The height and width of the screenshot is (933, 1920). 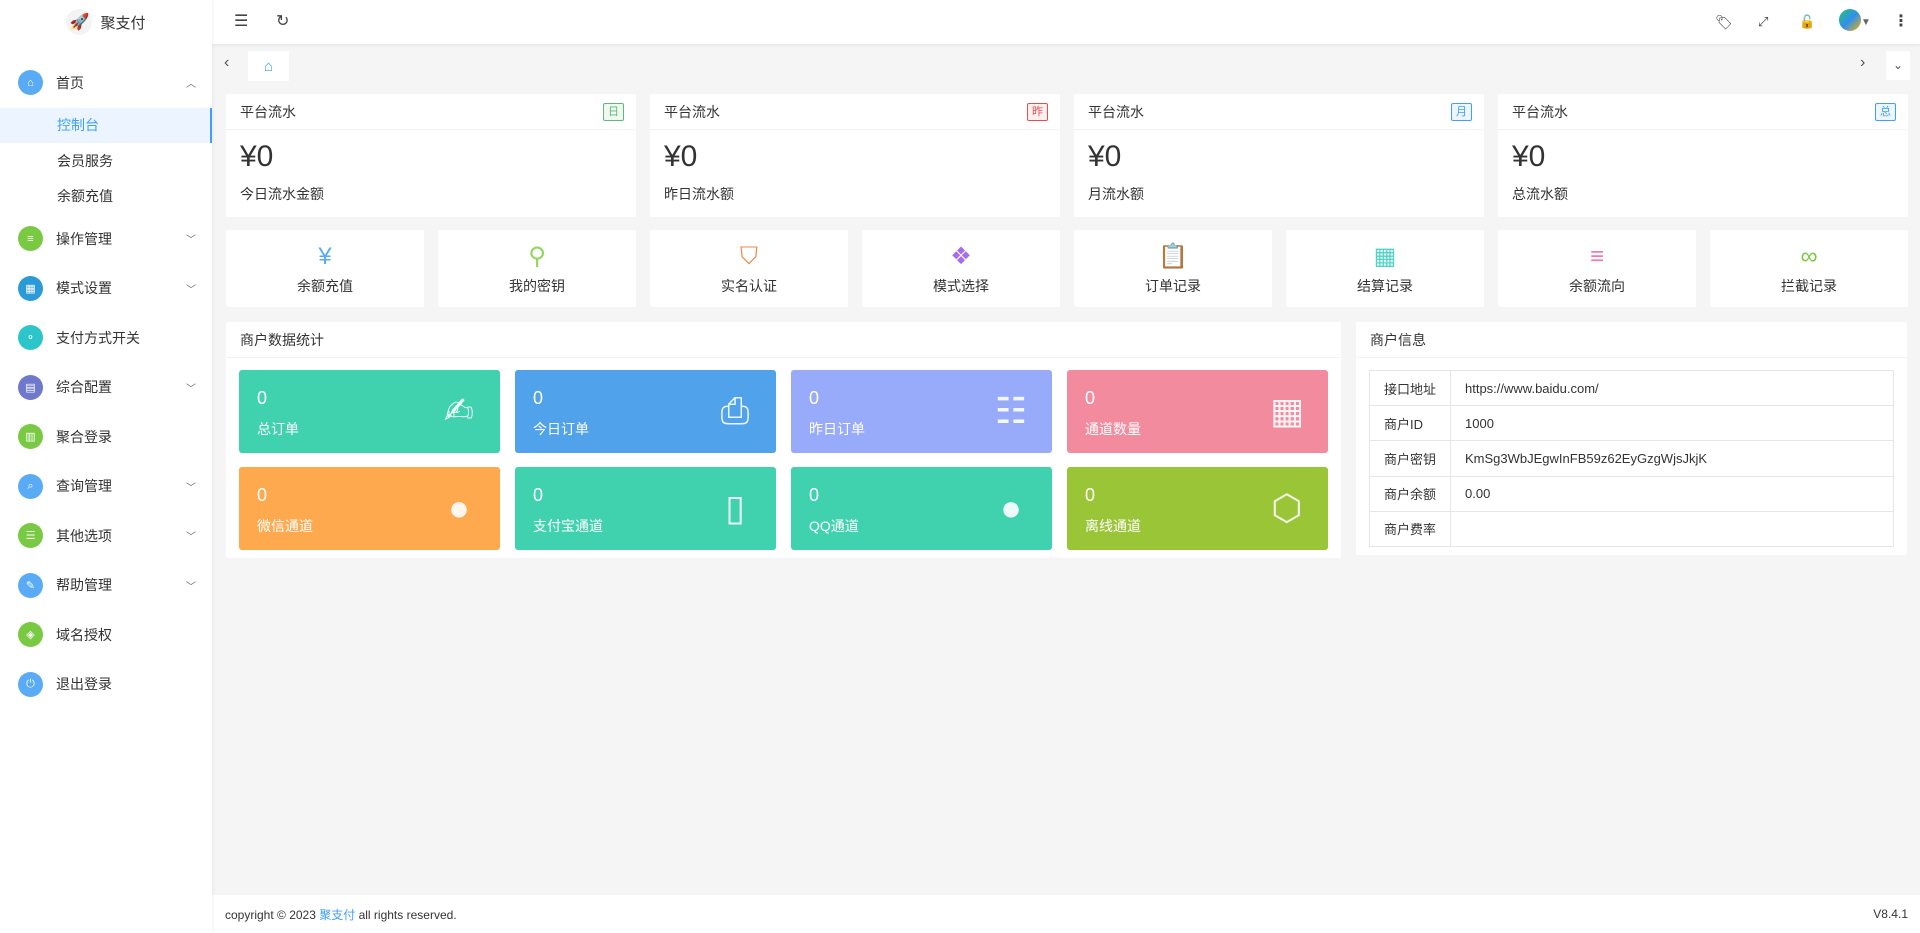 I want to click on clipboard-icon: 📋, so click(x=1173, y=256).